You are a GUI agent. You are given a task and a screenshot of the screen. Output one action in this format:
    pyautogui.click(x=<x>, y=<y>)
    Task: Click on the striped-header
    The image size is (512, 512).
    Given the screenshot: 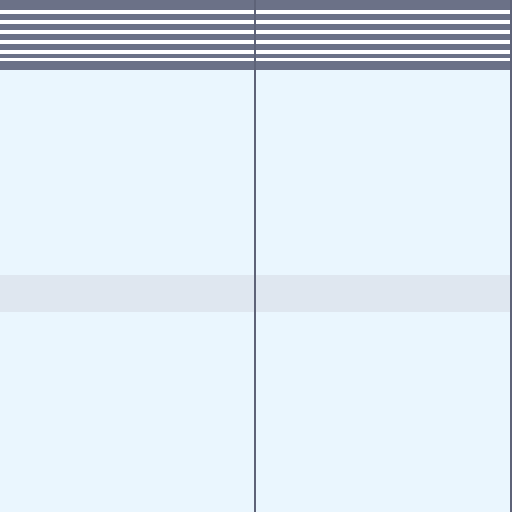 What is the action you would take?
    pyautogui.click(x=256, y=35)
    